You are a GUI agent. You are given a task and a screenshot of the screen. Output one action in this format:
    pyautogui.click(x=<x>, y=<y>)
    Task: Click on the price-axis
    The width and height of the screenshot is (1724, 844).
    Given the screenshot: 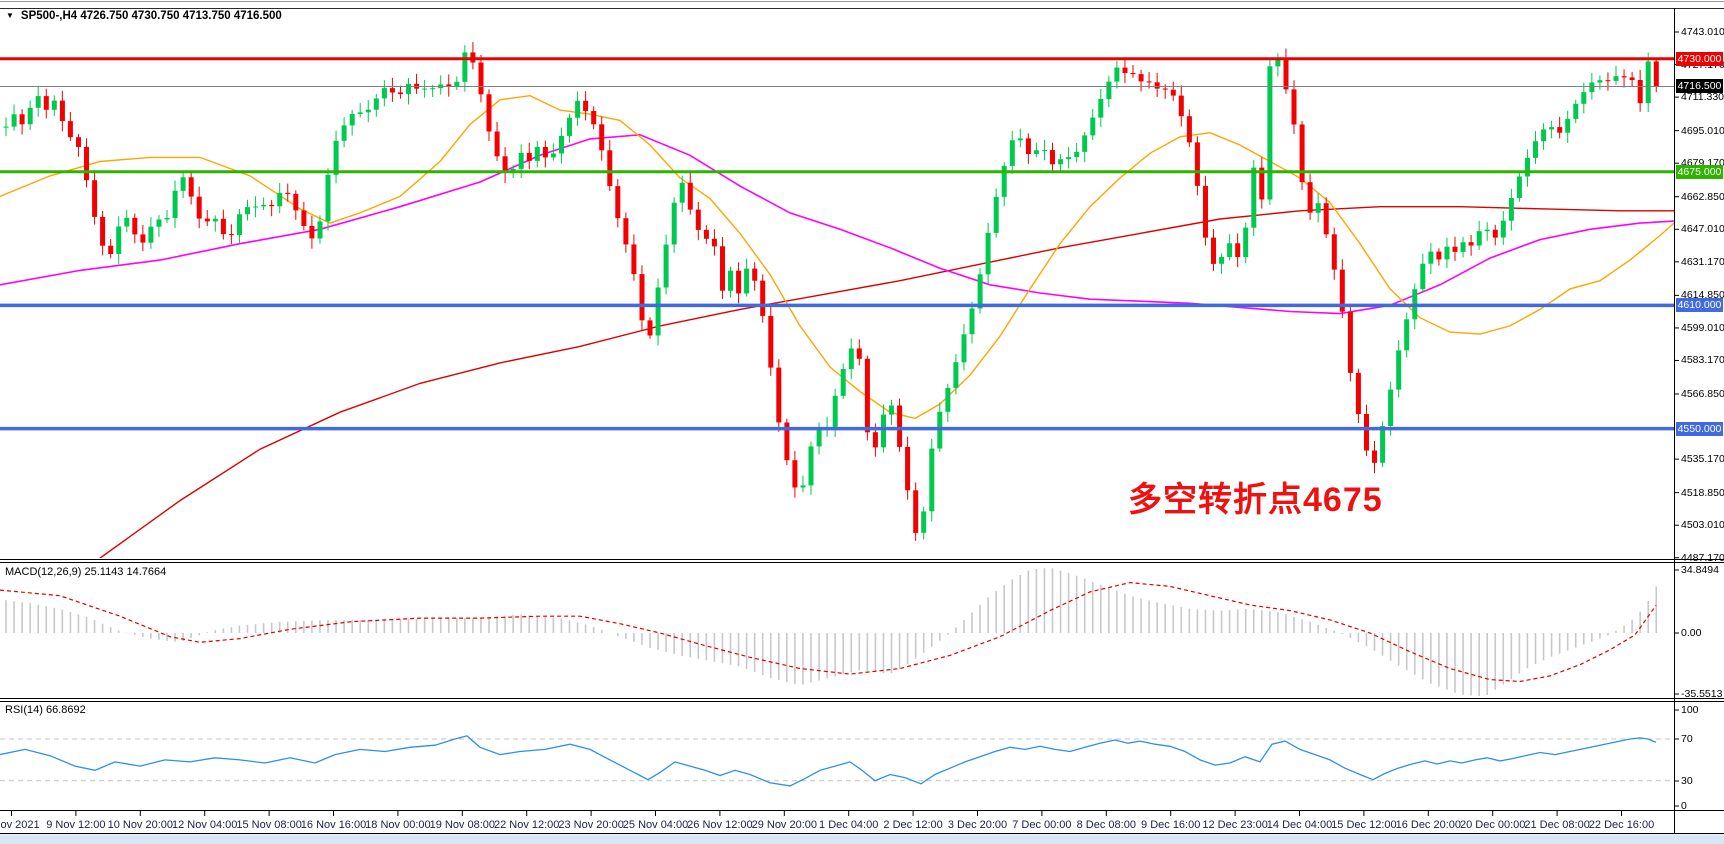 What is the action you would take?
    pyautogui.click(x=1699, y=409)
    